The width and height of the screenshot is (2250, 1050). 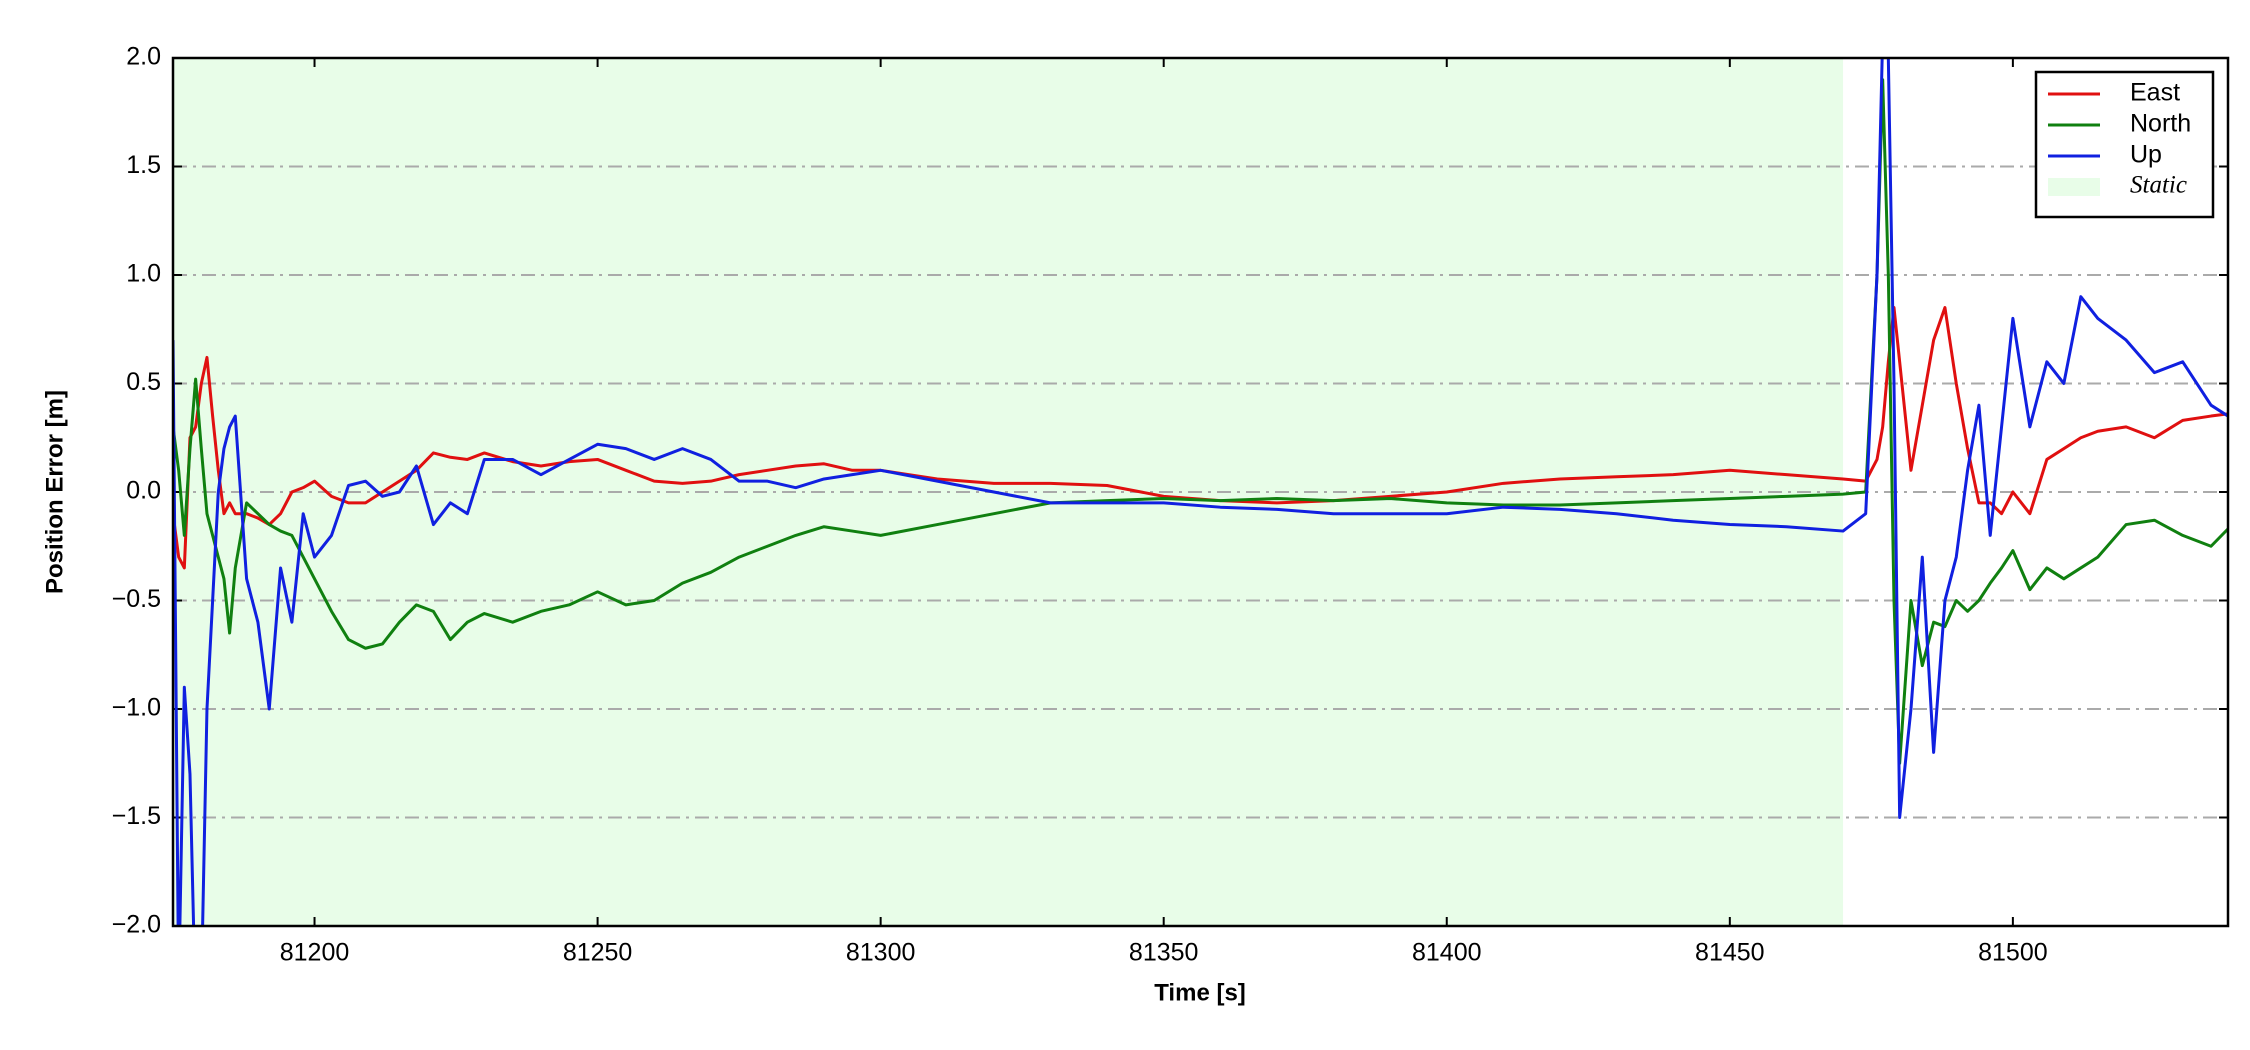 What do you see at coordinates (881, 953) in the screenshot?
I see `x-tick-label: 81300` at bounding box center [881, 953].